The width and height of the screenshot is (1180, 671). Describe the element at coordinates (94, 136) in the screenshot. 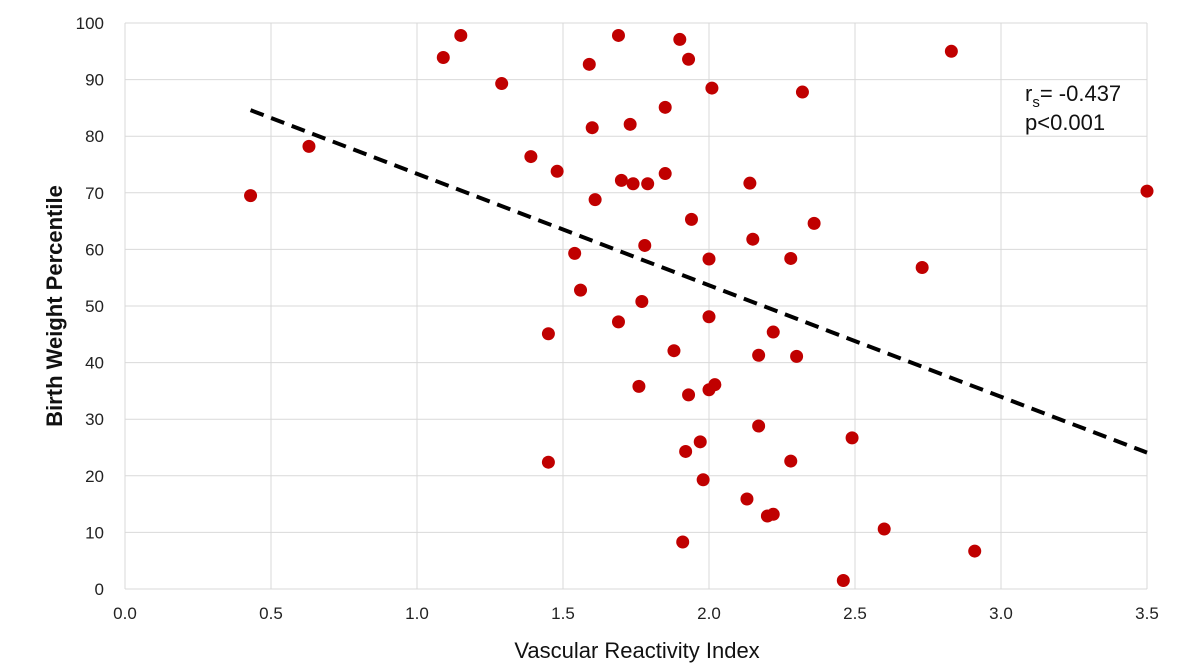

I see `y-tick-label: 80` at that location.